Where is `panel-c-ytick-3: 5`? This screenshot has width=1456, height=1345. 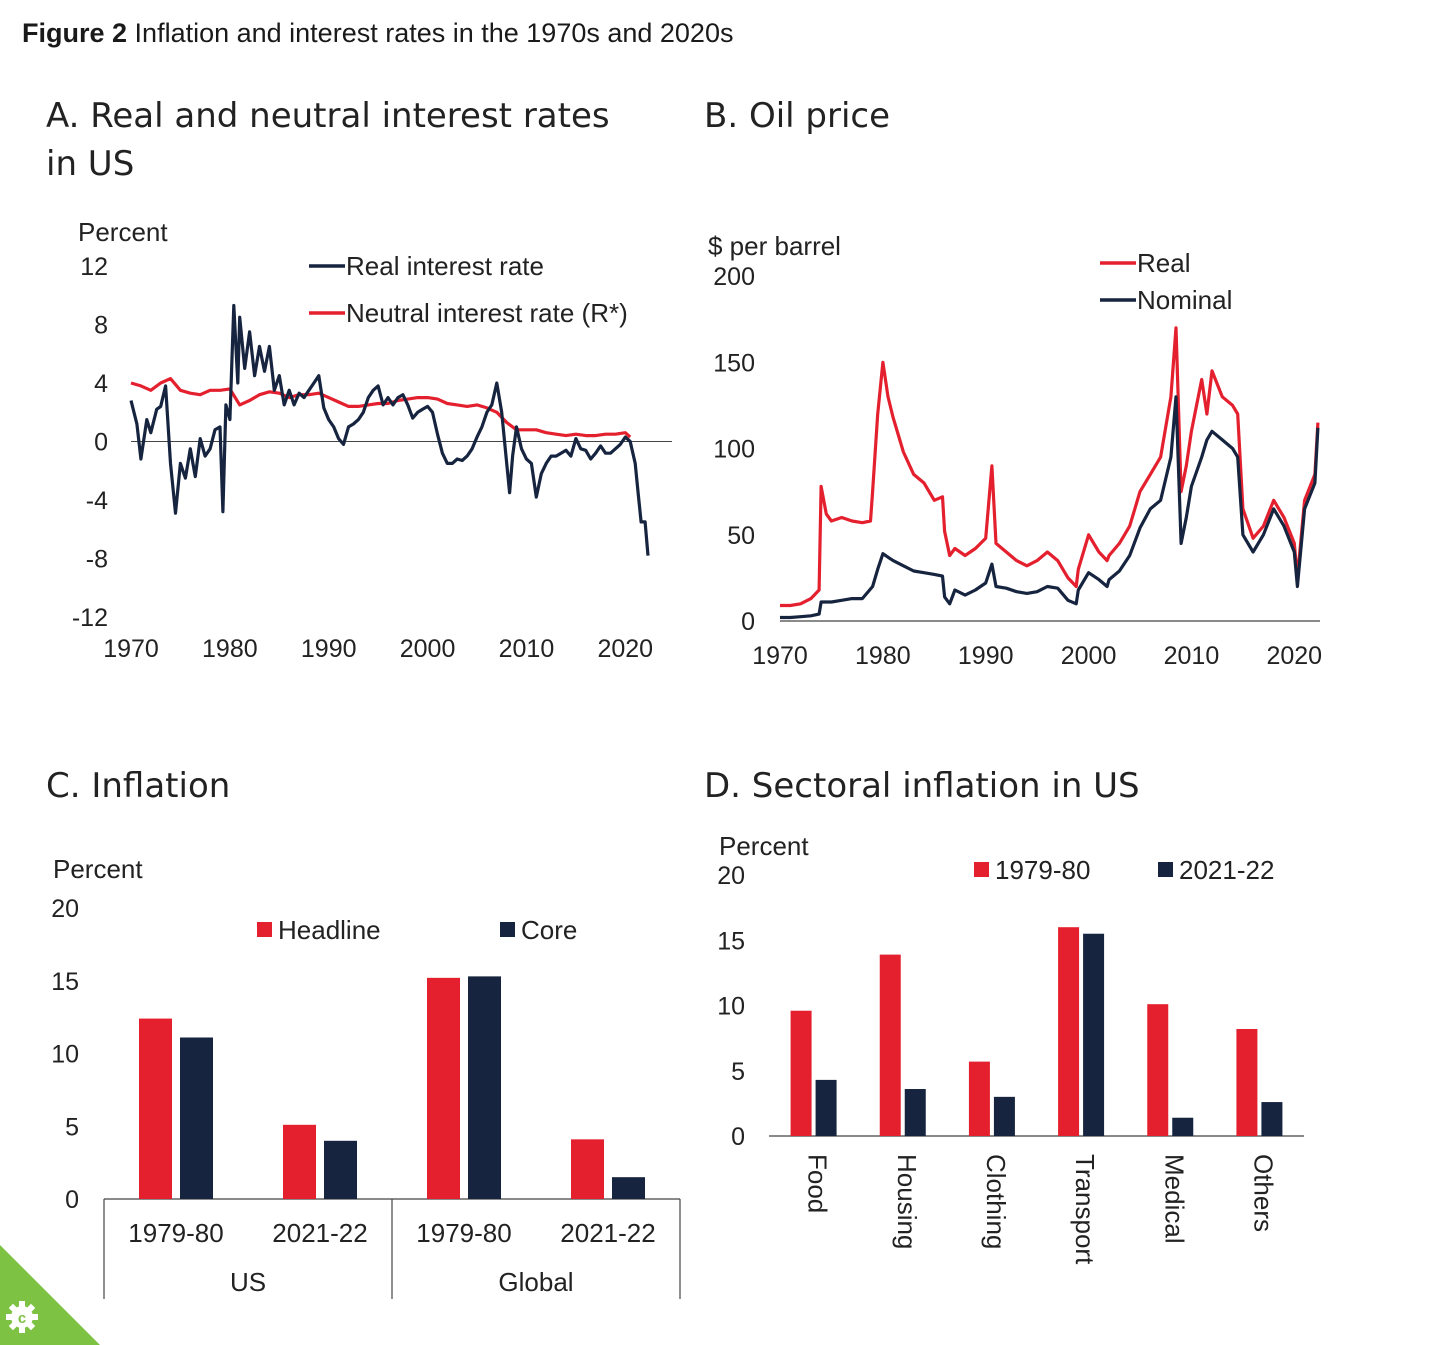 panel-c-ytick-3: 5 is located at coordinates (72, 1127).